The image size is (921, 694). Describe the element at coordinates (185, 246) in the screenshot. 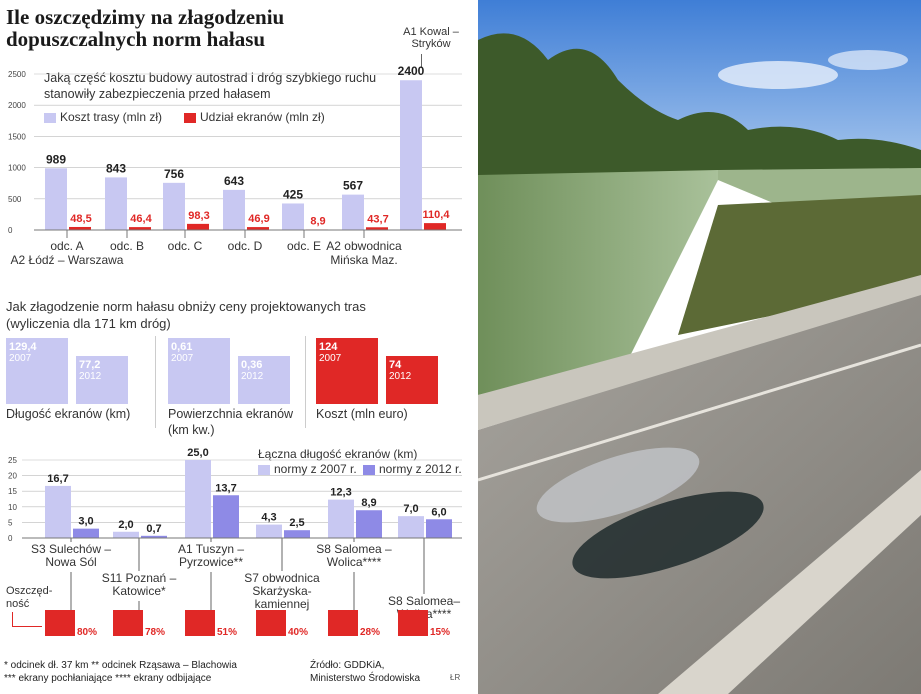

I see `category-label: odc. C` at that location.